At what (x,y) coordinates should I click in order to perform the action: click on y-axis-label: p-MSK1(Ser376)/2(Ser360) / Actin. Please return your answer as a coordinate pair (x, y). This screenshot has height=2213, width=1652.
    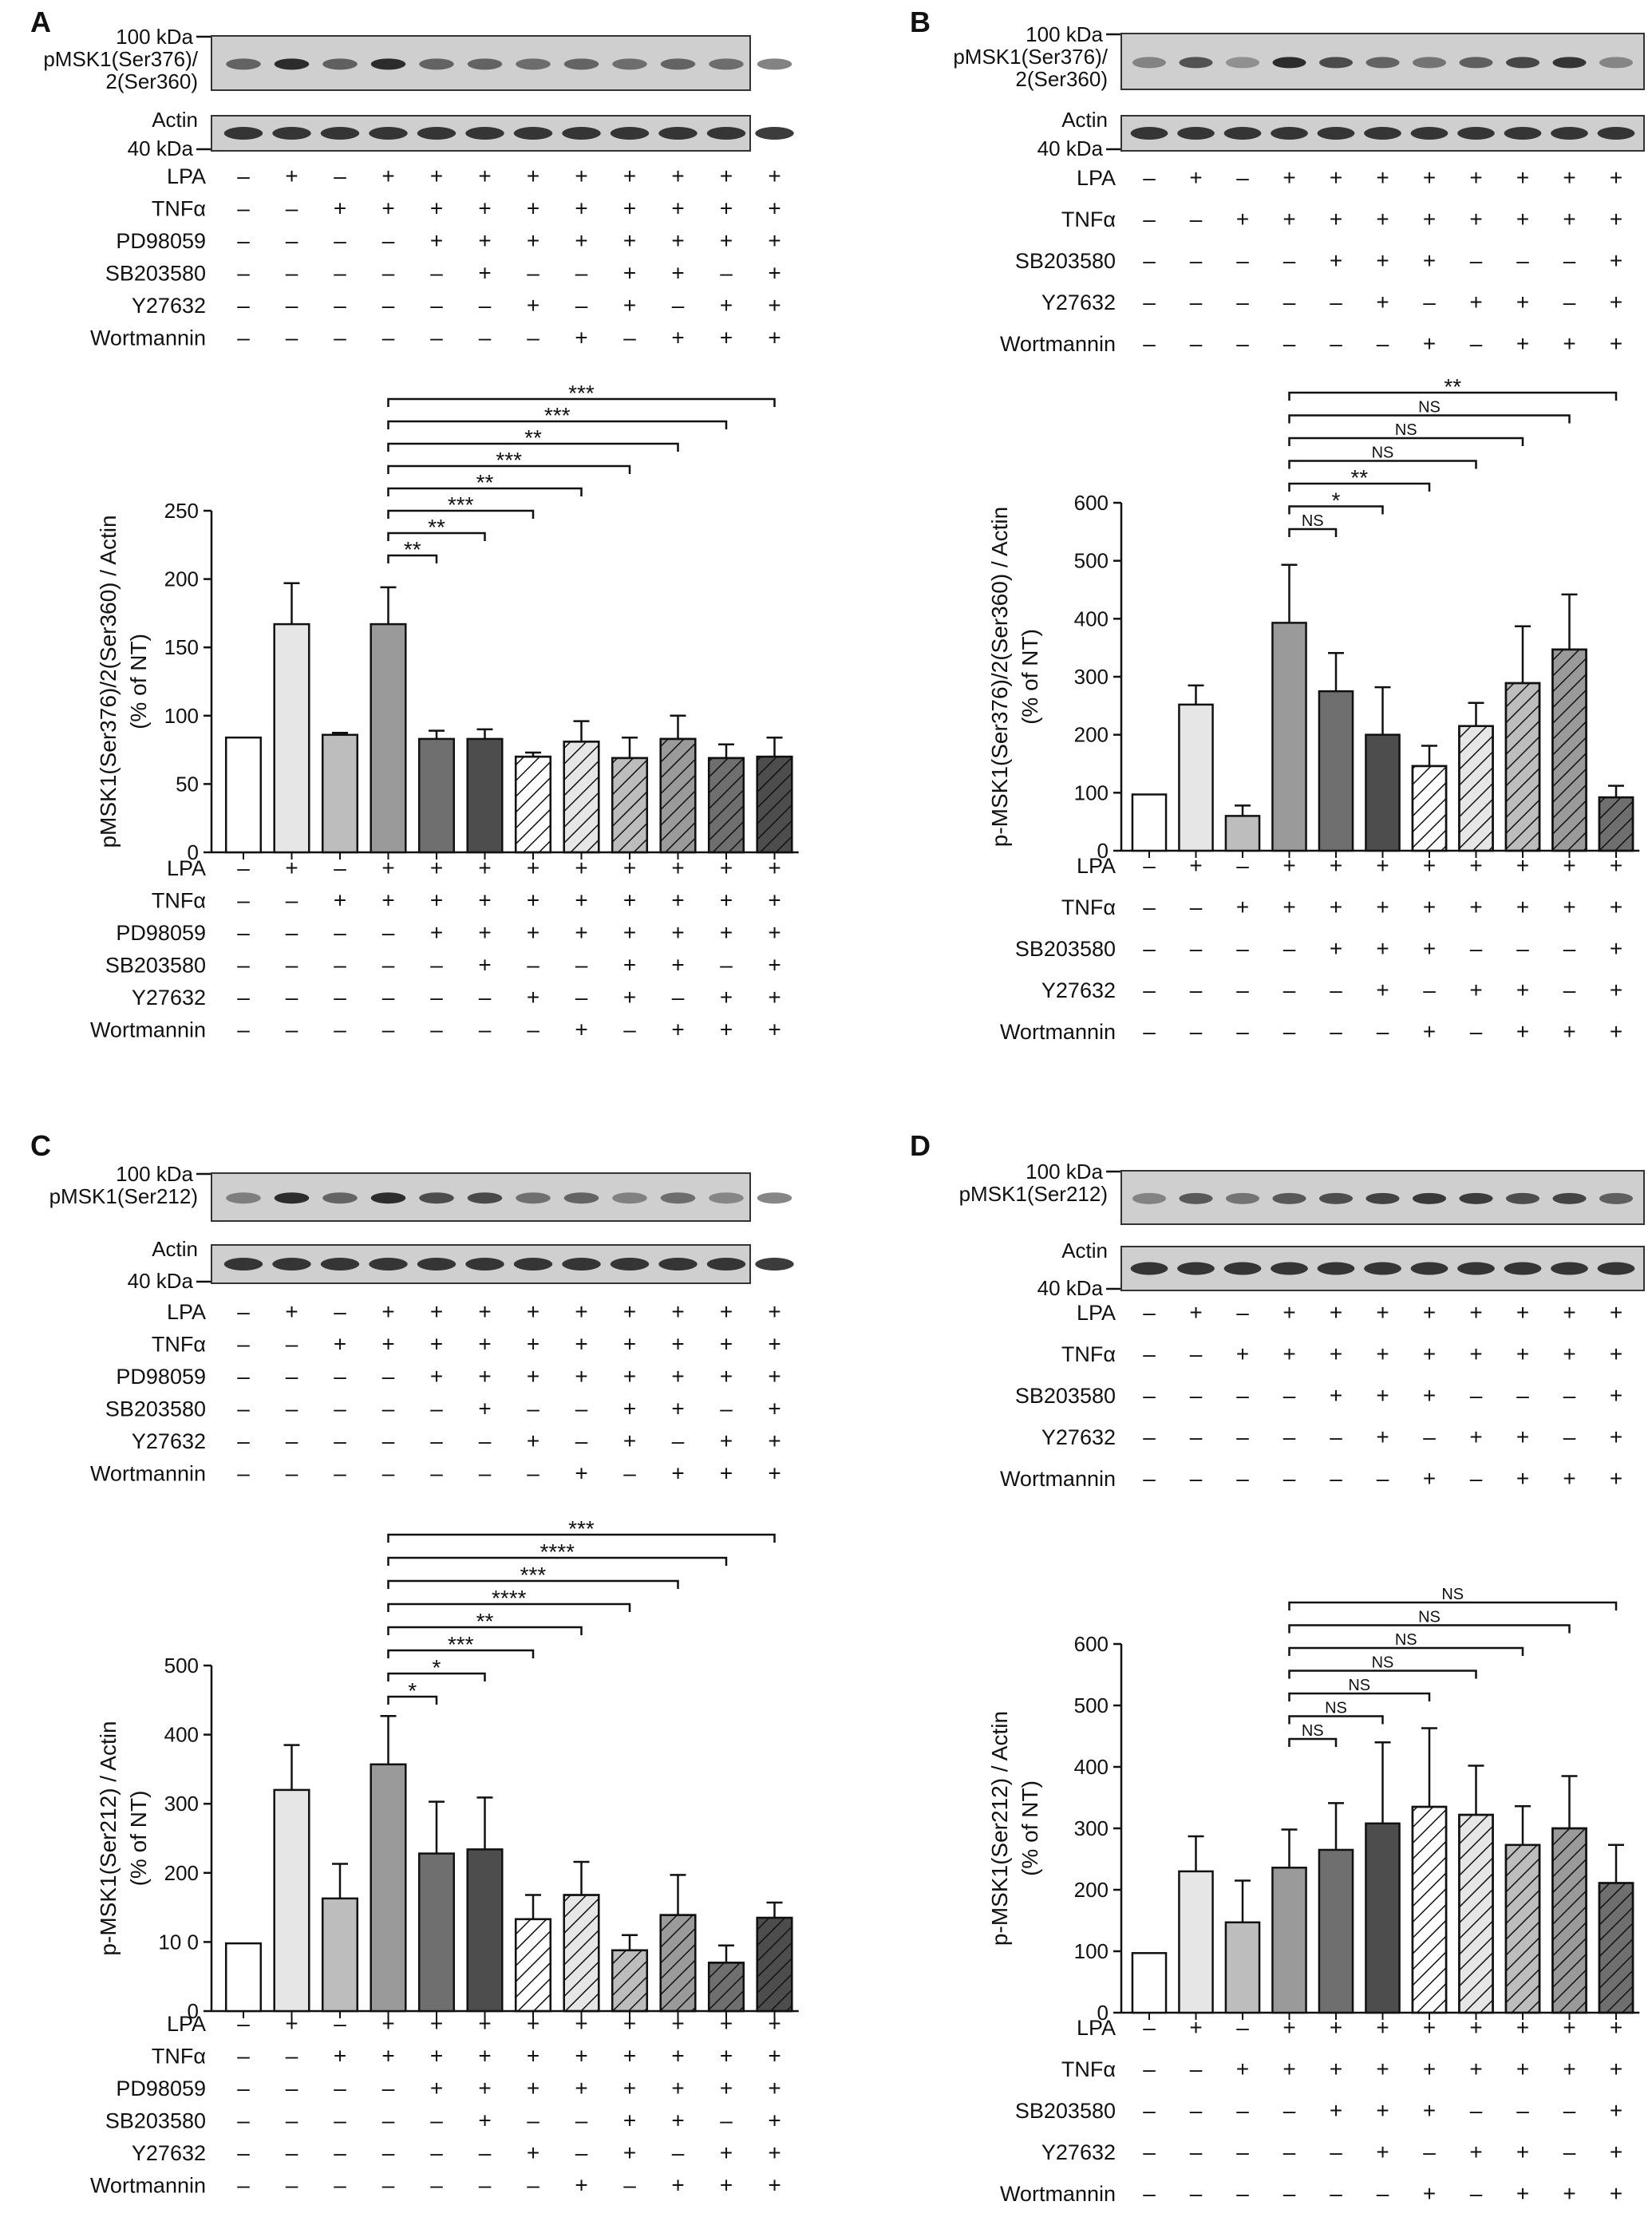
    Looking at the image, I should click on (999, 677).